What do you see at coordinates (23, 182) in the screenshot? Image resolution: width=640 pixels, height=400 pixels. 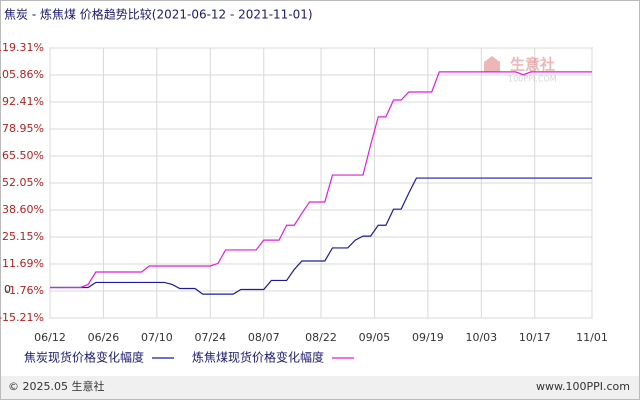 I see `y-tick-label: 52.05%` at bounding box center [23, 182].